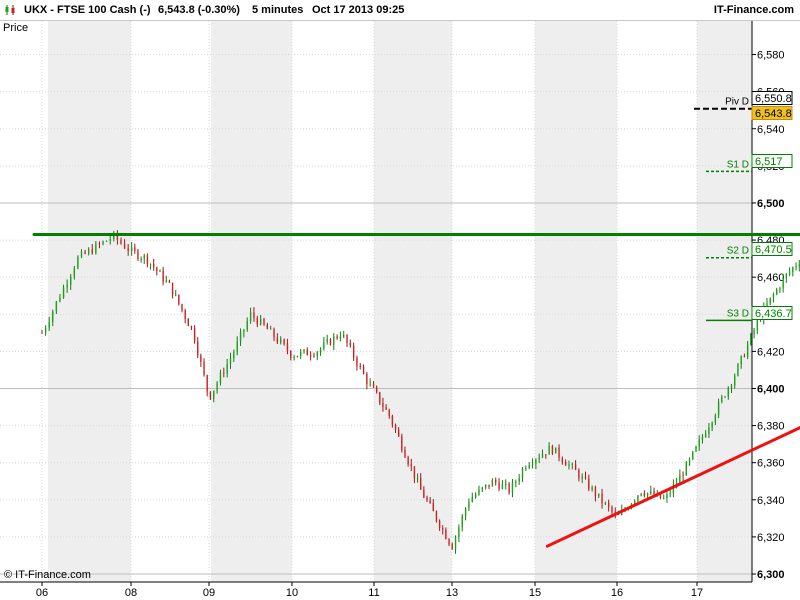  I want to click on y-tick-label: 6,500, so click(771, 204).